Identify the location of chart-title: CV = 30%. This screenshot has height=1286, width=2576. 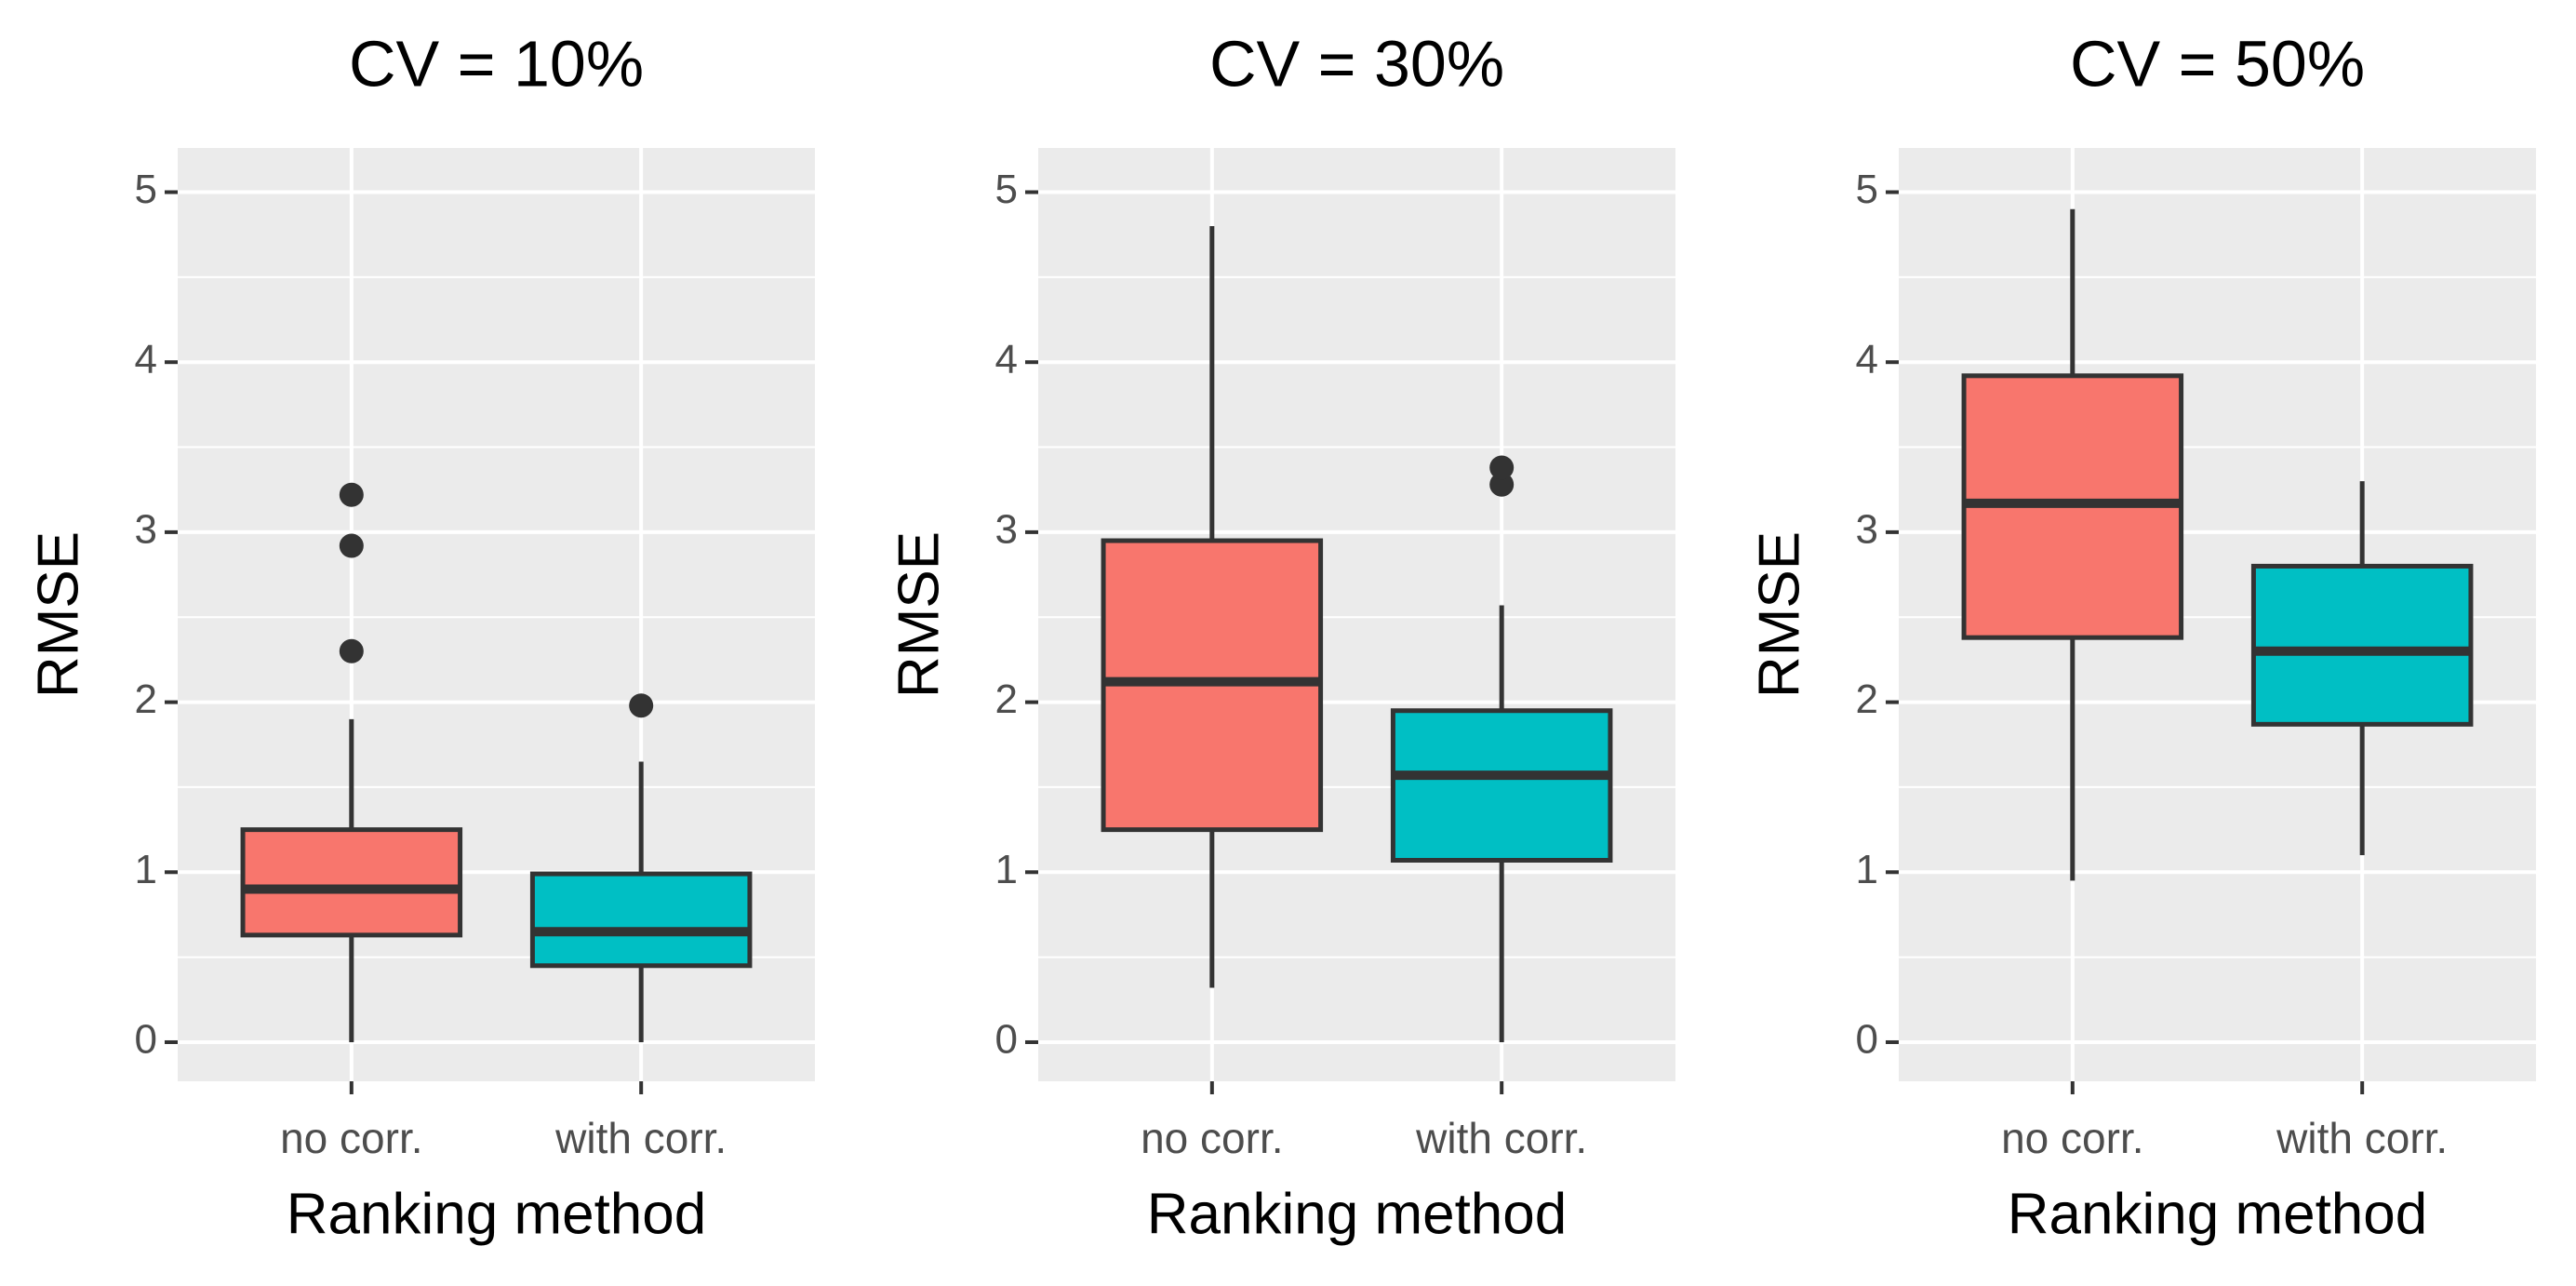
(1356, 63).